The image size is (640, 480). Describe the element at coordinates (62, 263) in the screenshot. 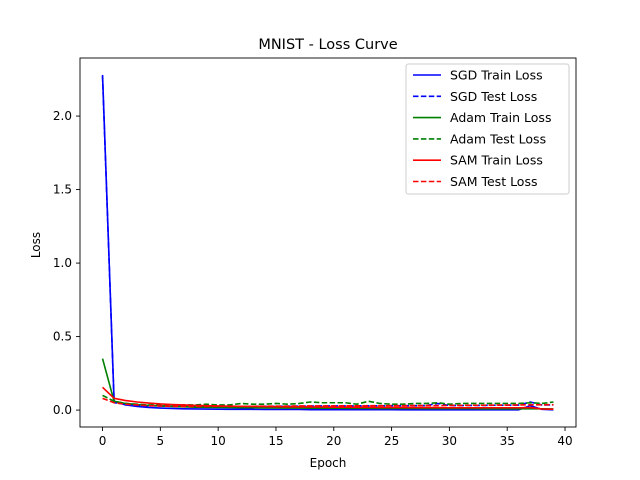

I see `y-tick-label: 1.0` at that location.